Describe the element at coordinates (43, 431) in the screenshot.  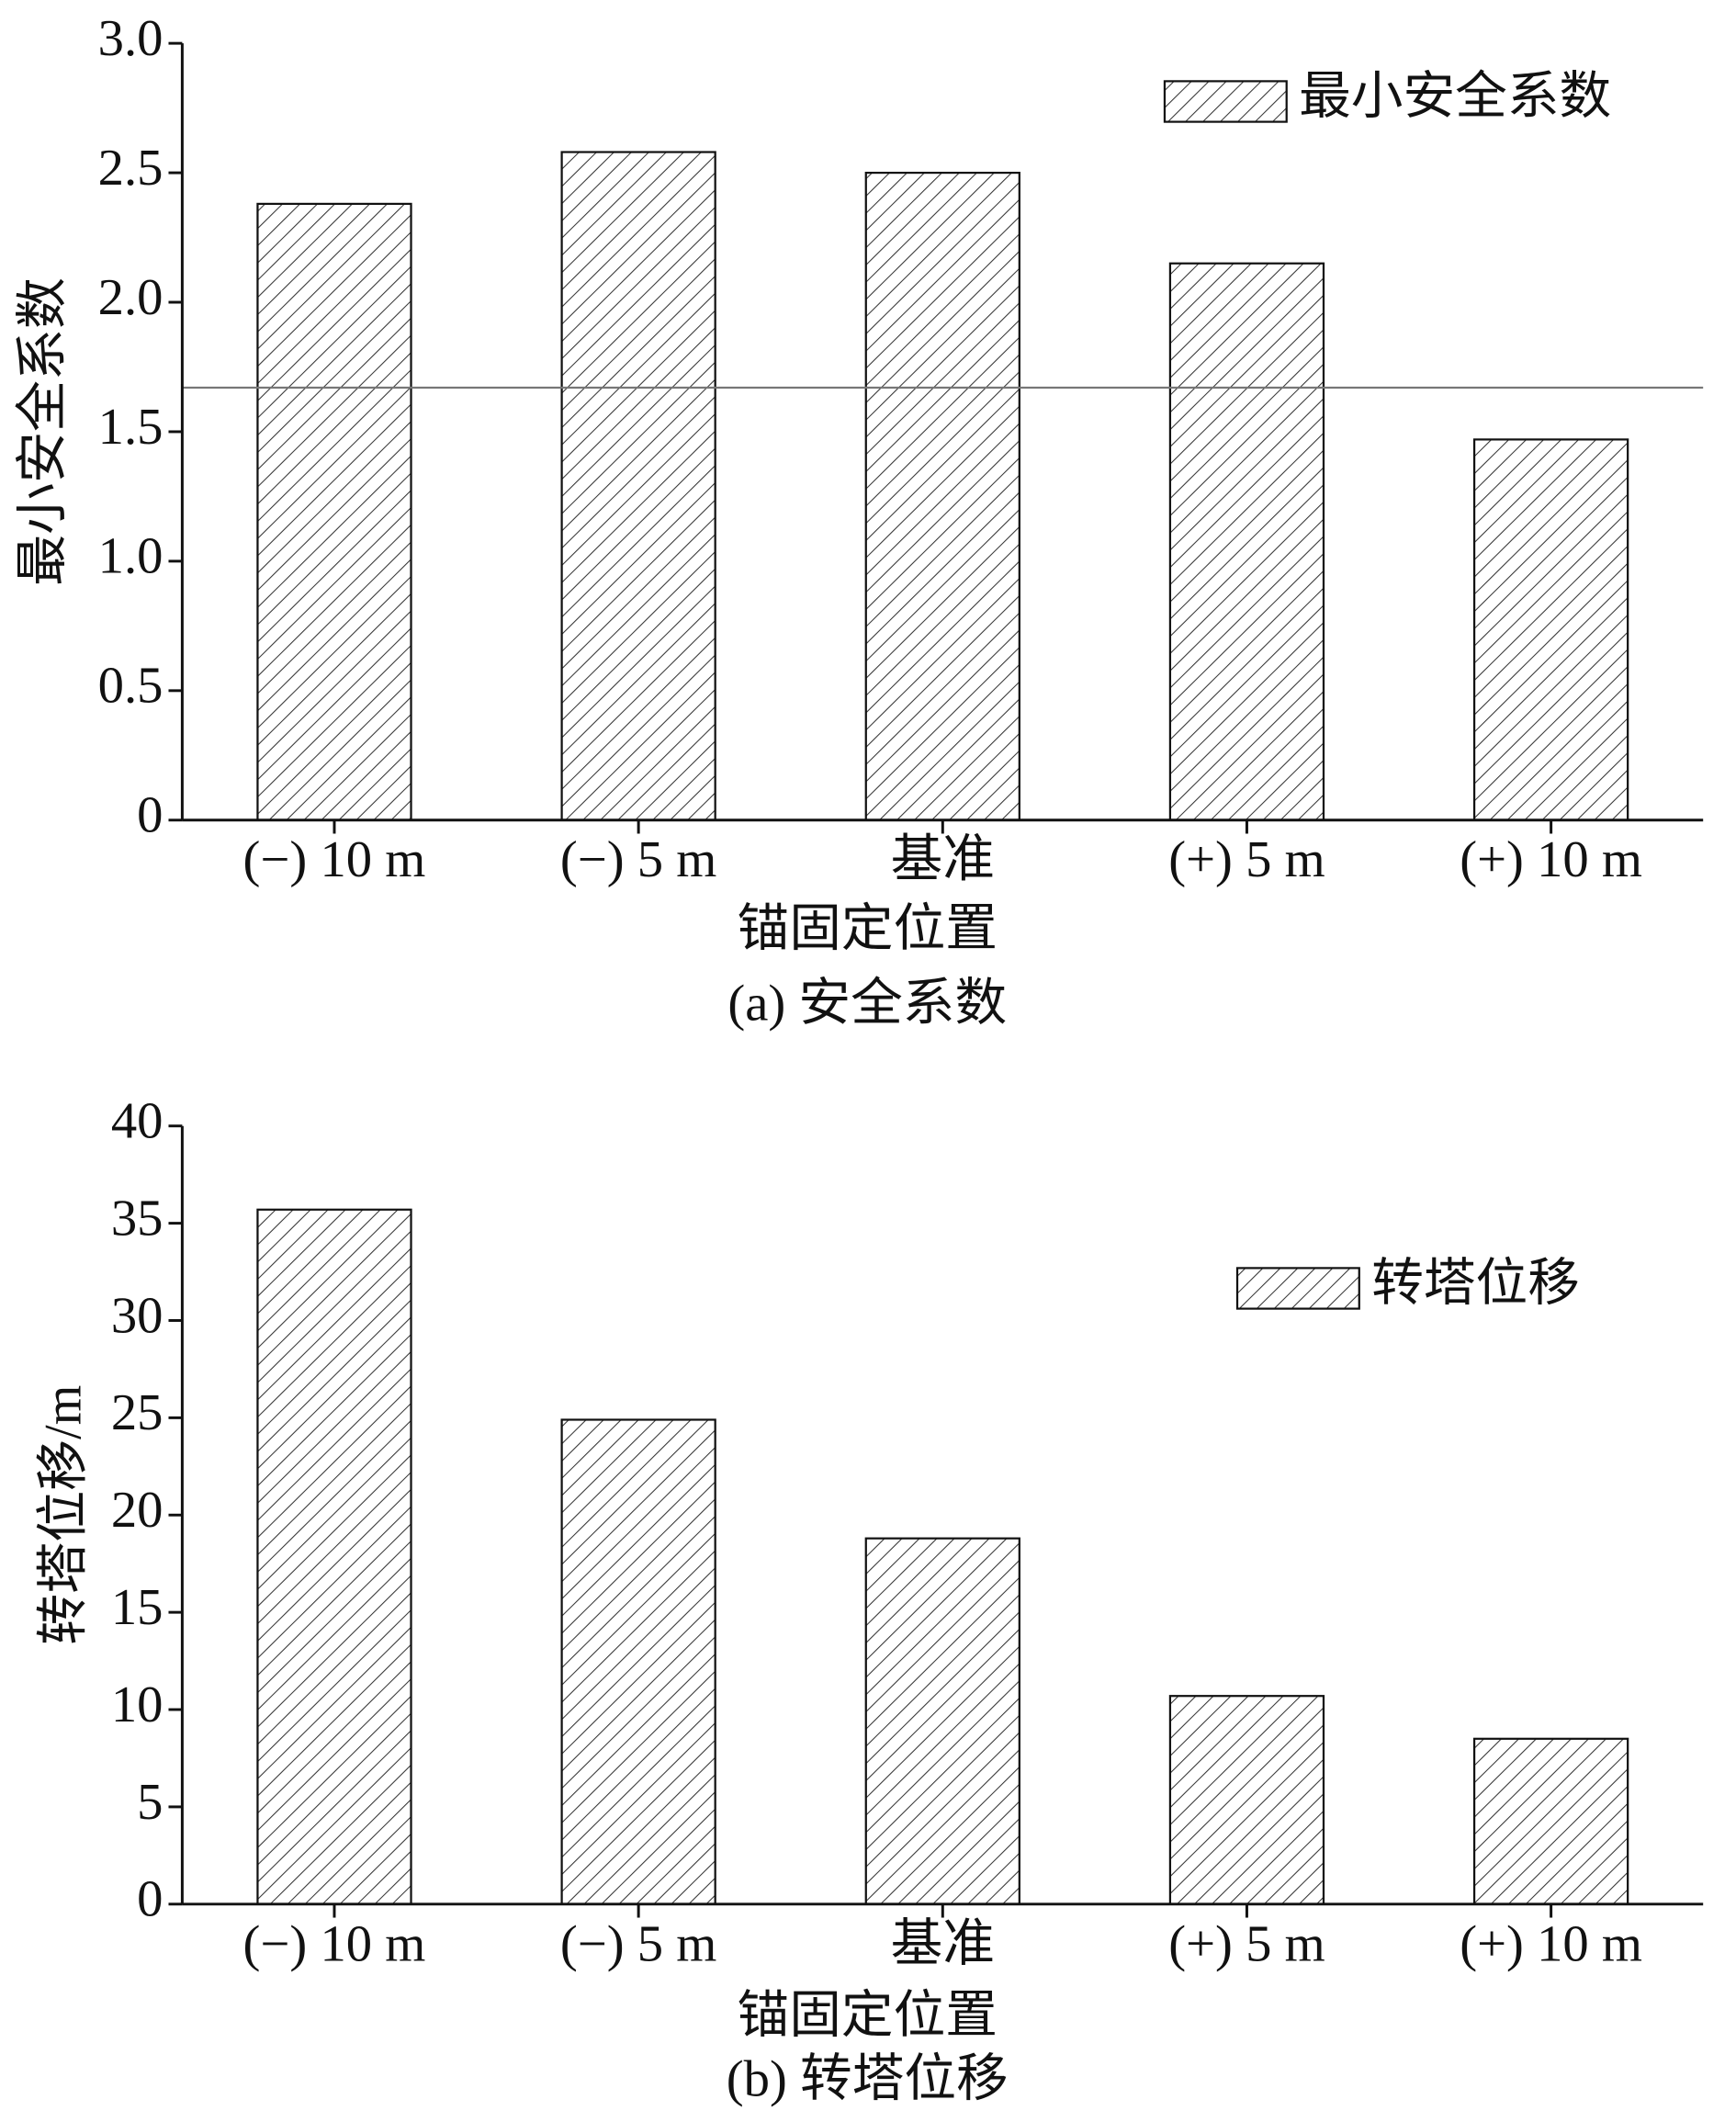
I see `y-axis-label: 最小安全系数` at that location.